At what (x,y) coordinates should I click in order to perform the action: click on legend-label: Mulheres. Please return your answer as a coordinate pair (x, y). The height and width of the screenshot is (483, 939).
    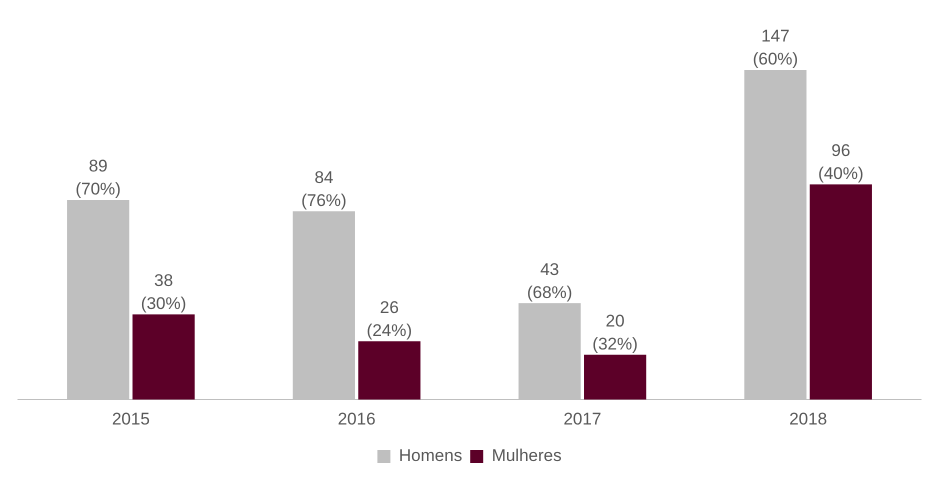
    Looking at the image, I should click on (527, 456).